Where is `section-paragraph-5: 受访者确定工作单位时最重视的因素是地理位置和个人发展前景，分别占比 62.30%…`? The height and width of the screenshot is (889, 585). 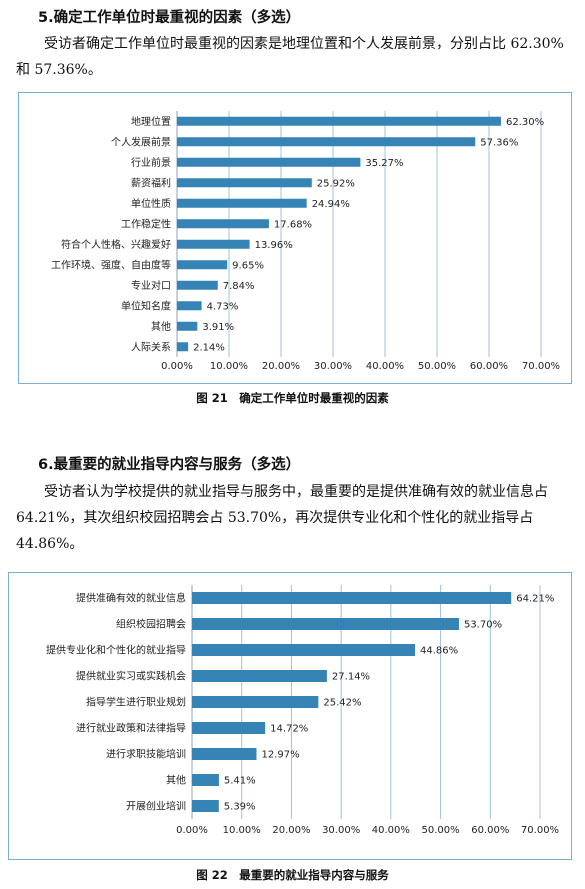
section-paragraph-5: 受访者确定工作单位时最重视的因素是地理位置和个人发展前景，分别占比 62.30%… is located at coordinates (290, 57).